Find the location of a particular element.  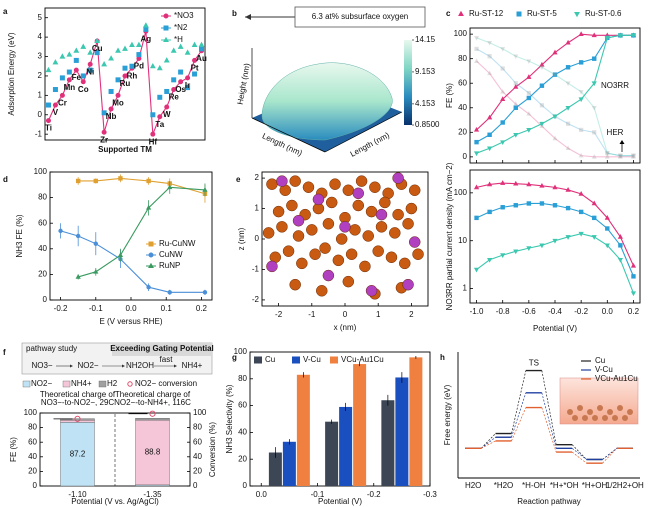

y-axis-label: NO3RR partial current density (mA cm−2) is located at coordinates (449, 236).